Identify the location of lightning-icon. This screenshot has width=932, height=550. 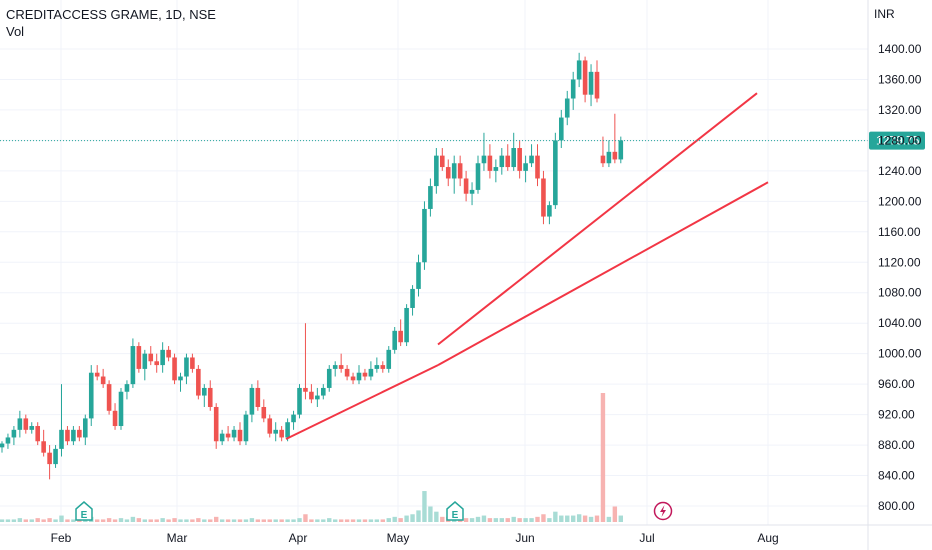
(663, 511).